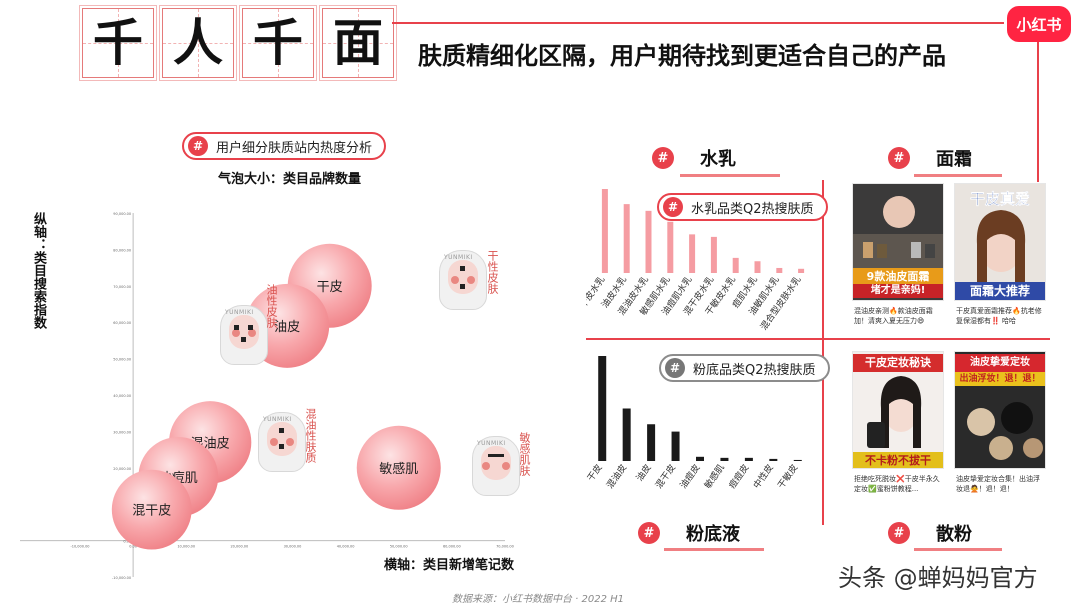 Image resolution: width=1080 pixels, height=605 pixels. Describe the element at coordinates (714, 476) in the screenshot. I see `bar-category-label: 敏感肌` at that location.